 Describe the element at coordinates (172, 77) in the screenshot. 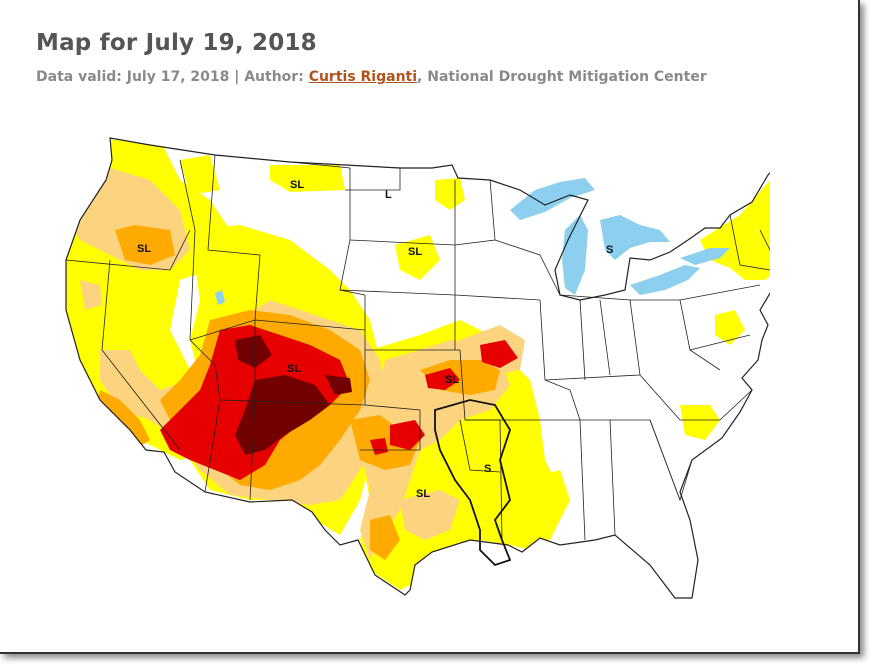

I see `data-valid-text: Data valid: July 17, 2018 | Author:` at that location.